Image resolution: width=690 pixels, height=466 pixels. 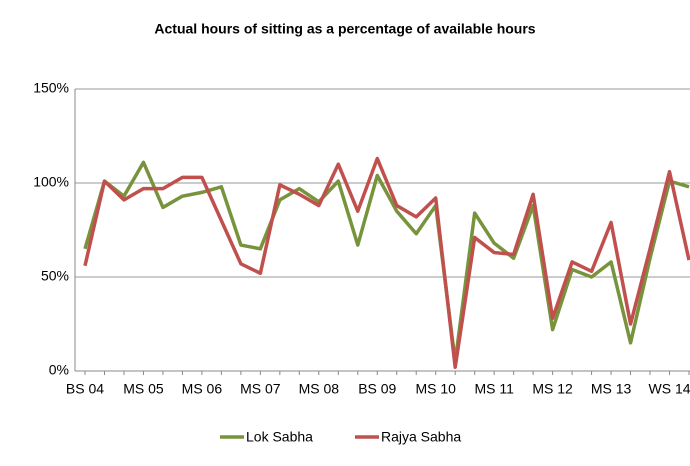 What do you see at coordinates (143, 389) in the screenshot?
I see `x-tick-label: MS 05` at bounding box center [143, 389].